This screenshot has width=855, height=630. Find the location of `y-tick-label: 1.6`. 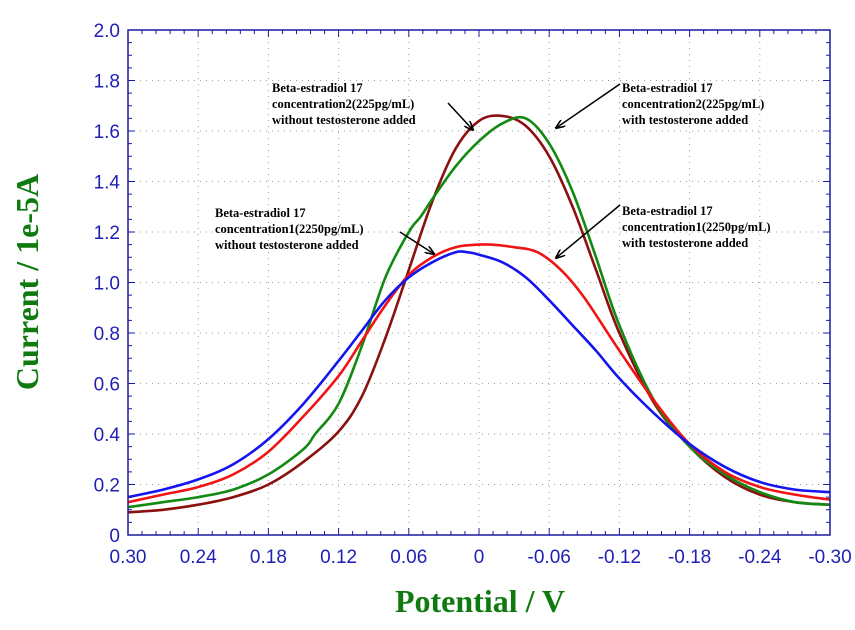

y-tick-label: 1.6 is located at coordinates (107, 132).